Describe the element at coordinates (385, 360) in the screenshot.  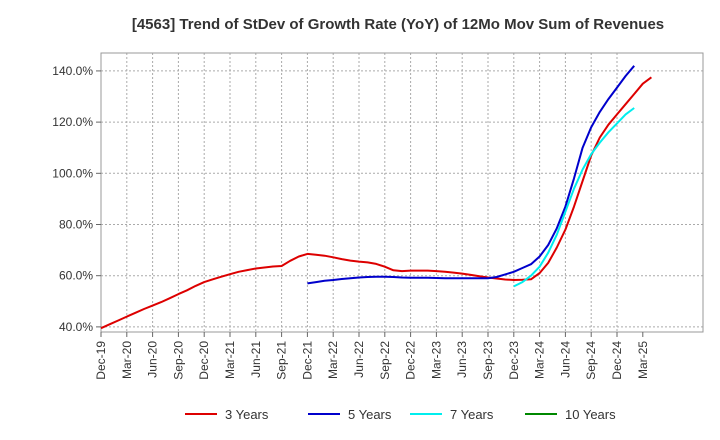
I see `x-tick-label: Sep-22` at that location.